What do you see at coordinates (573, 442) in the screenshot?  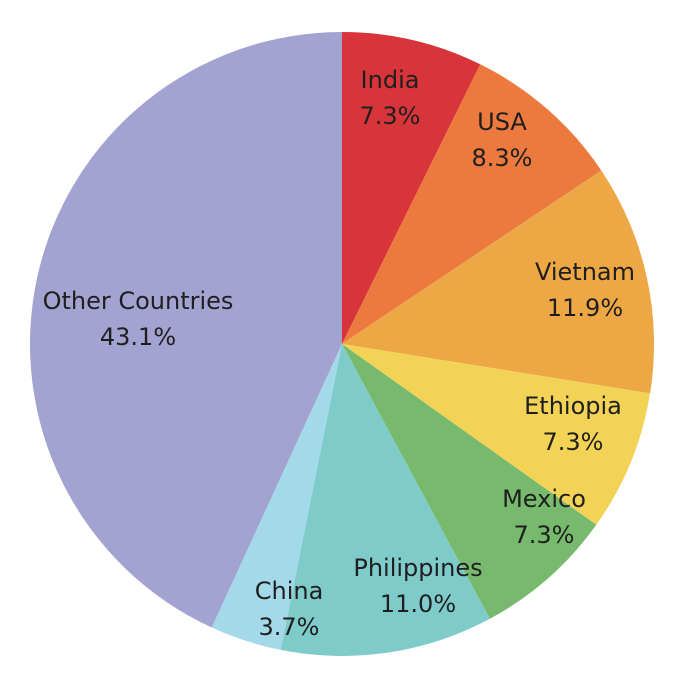 I see `slice-value-label-ethiopia: 7.3%` at bounding box center [573, 442].